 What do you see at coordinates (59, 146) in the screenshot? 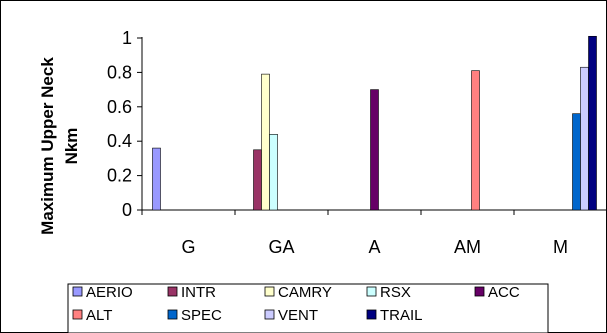
I see `y-axis-title: Maximum Upper Neck Nkm` at bounding box center [59, 146].